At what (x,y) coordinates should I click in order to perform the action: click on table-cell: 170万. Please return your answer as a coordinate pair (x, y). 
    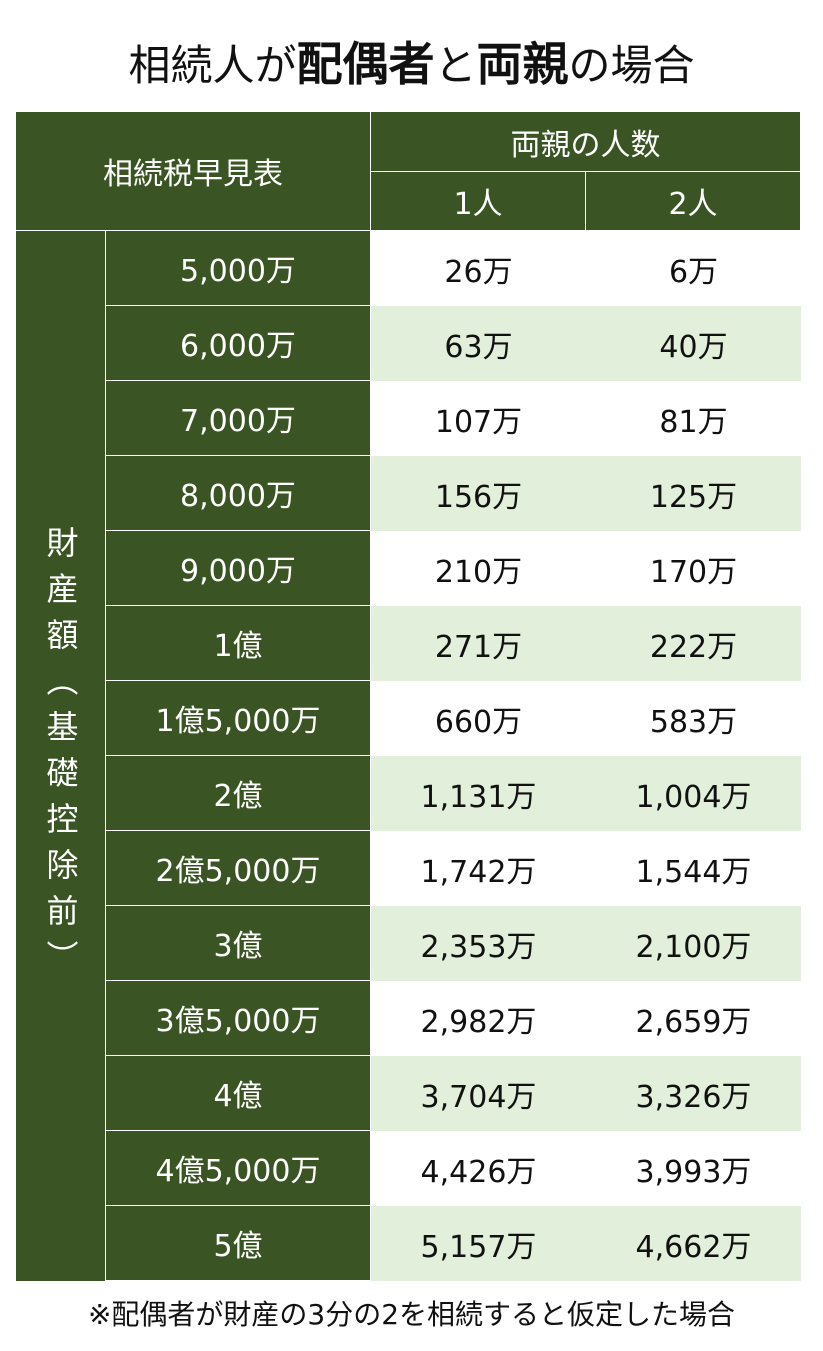
    Looking at the image, I should click on (693, 568).